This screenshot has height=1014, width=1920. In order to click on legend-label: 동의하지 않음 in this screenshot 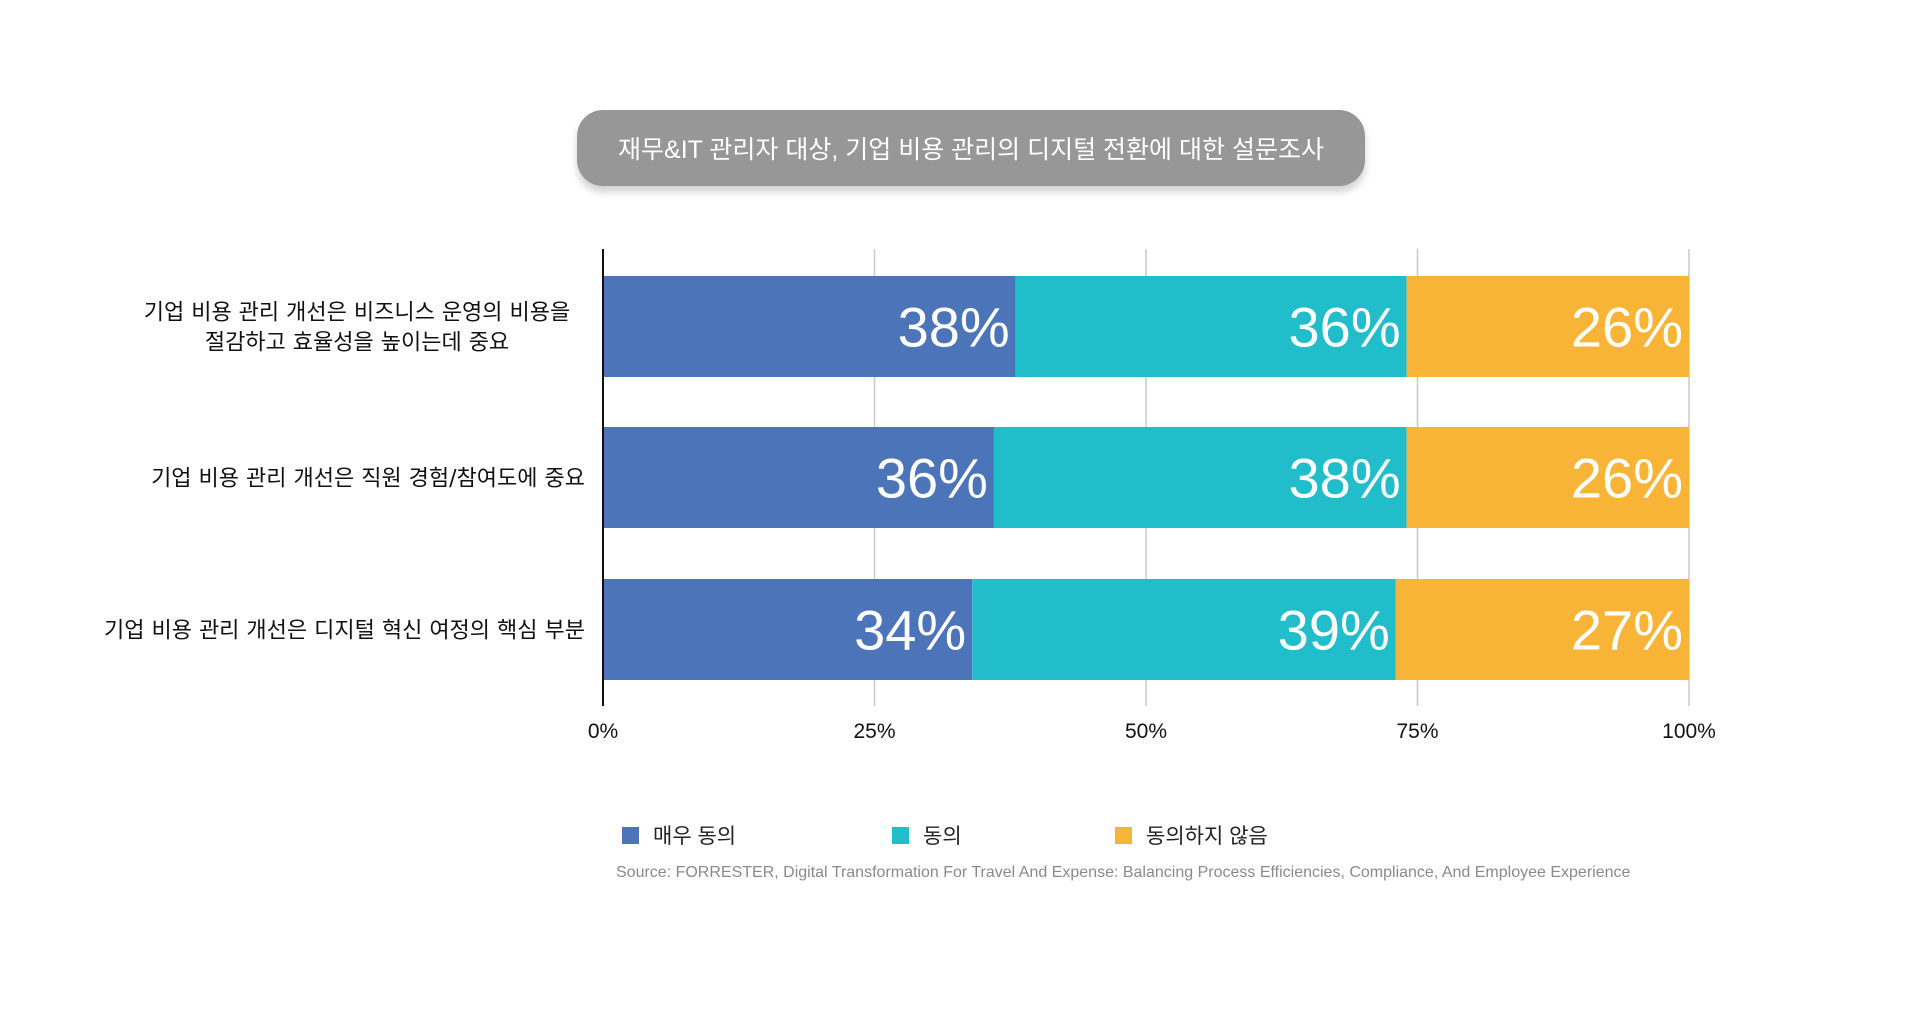, I will do `click(1207, 836)`.